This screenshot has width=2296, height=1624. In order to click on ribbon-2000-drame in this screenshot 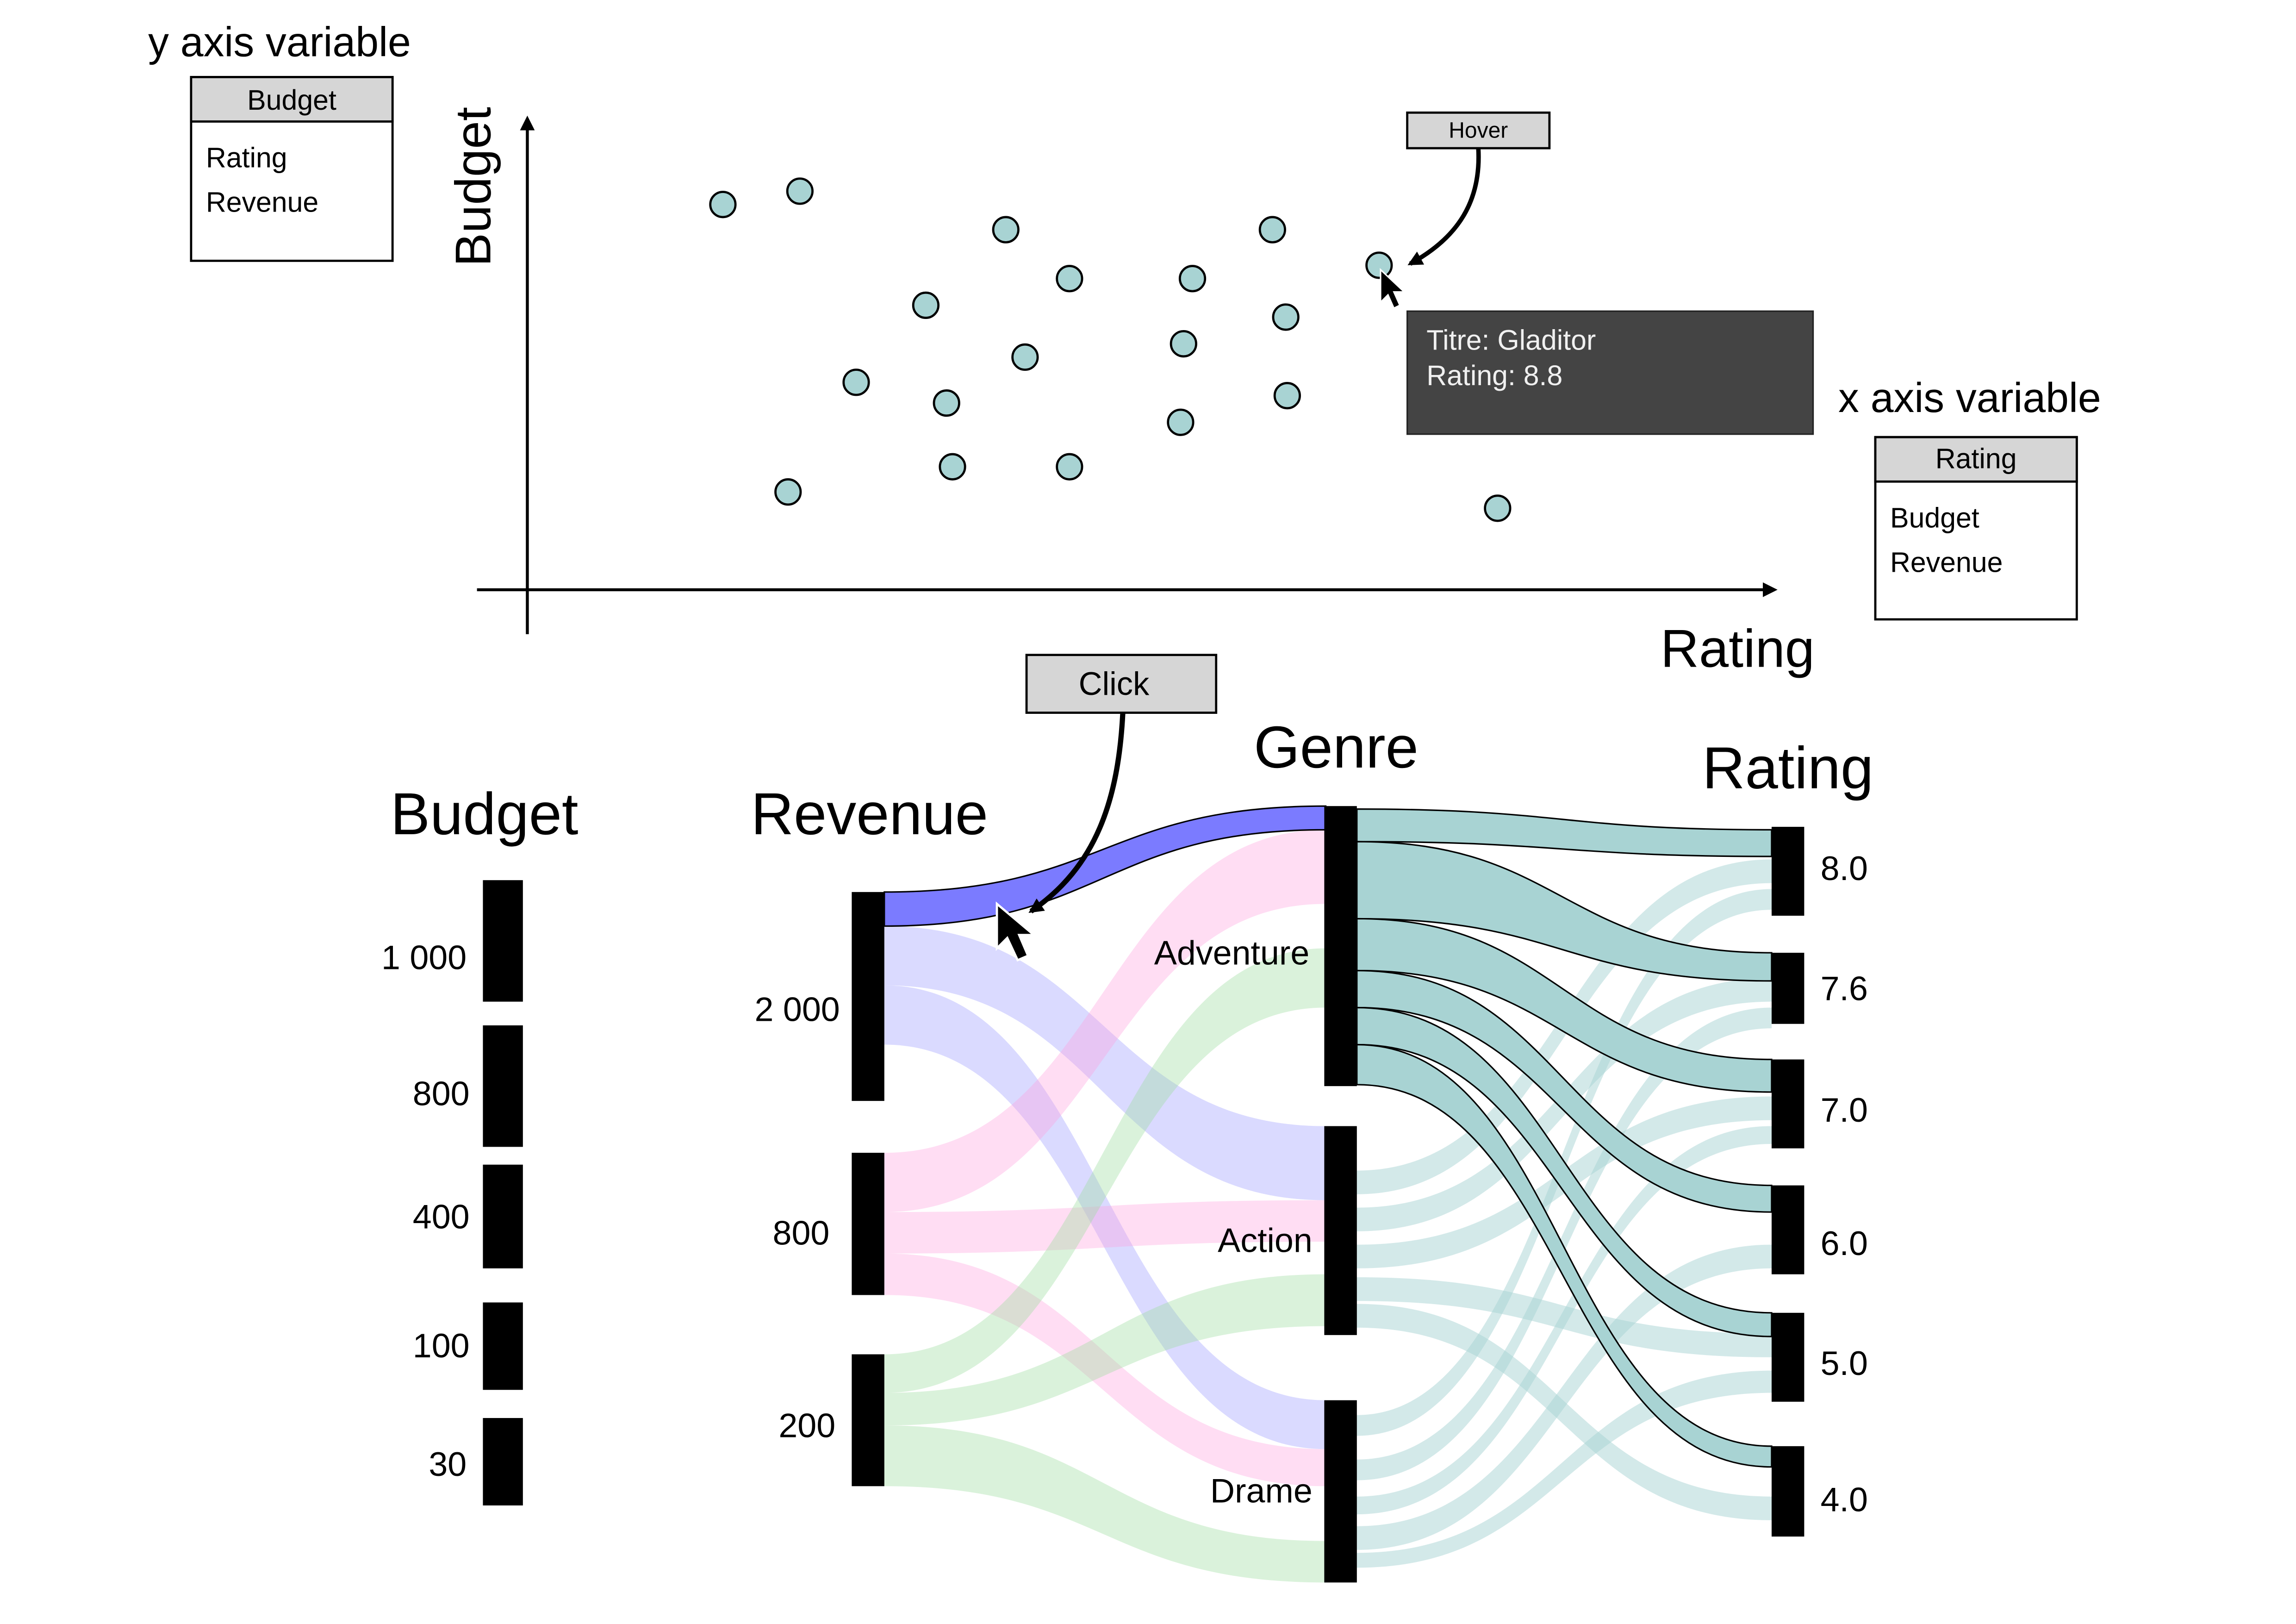, I will do `click(1105, 1217)`.